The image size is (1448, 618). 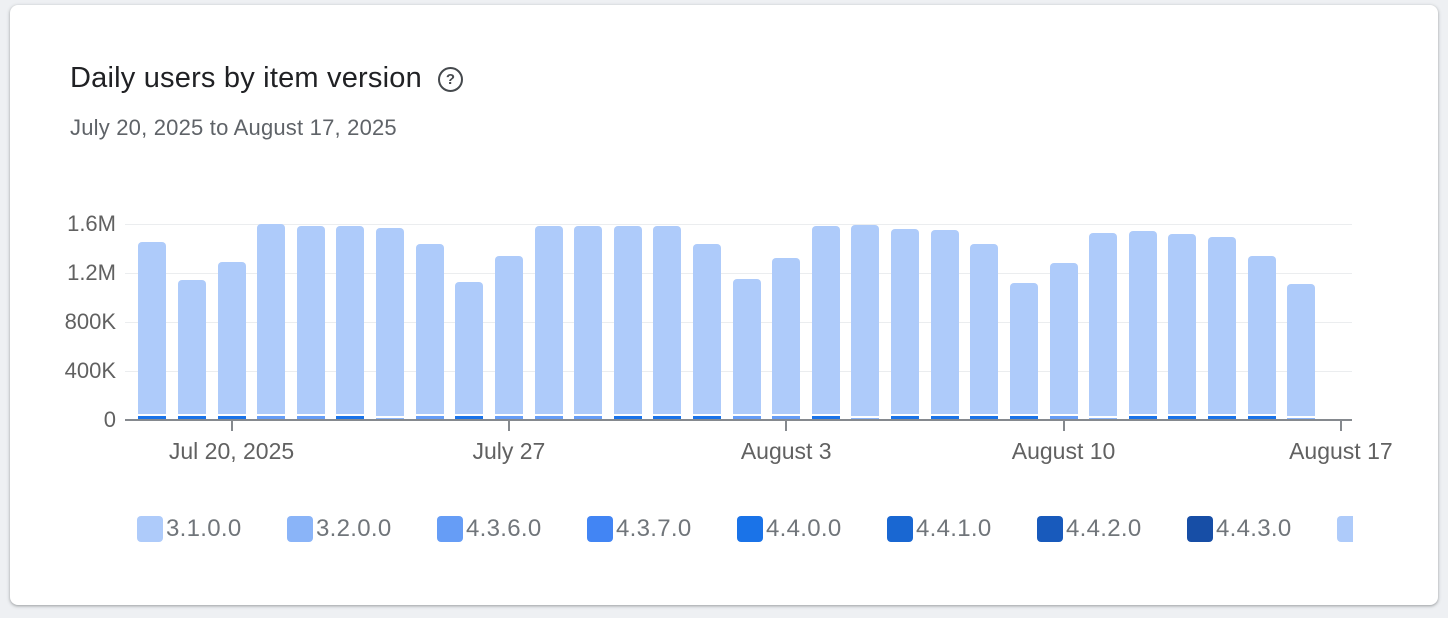 What do you see at coordinates (654, 528) in the screenshot?
I see `legend-label-4.3.7.0: 4.3.7.0` at bounding box center [654, 528].